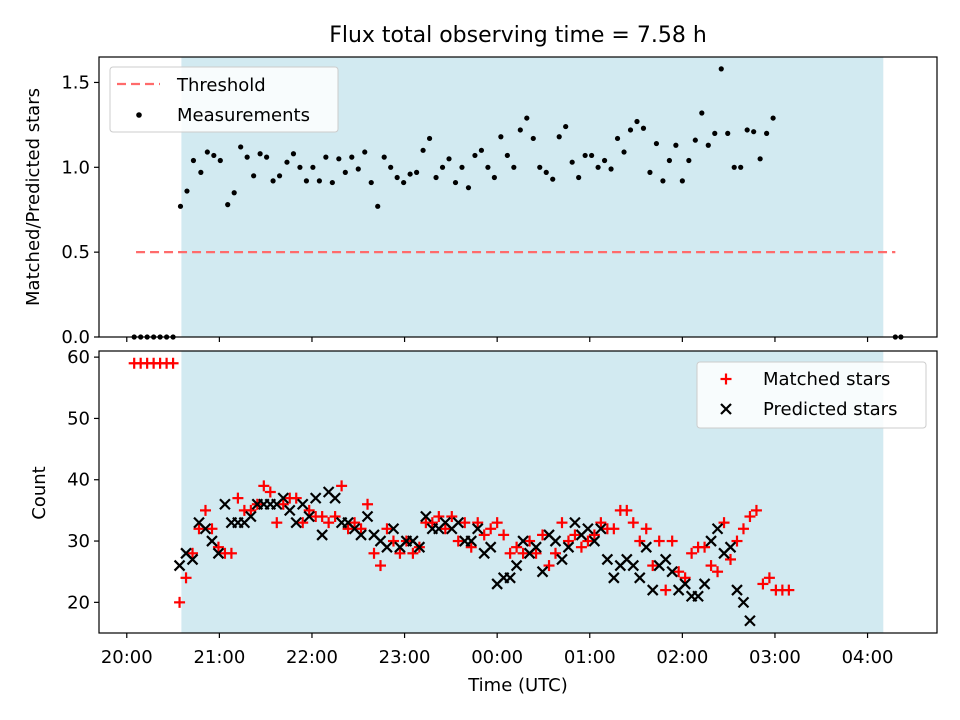 Image resolution: width=960 pixels, height=720 pixels. I want to click on legend-measurement-label: Measurements, so click(243, 115).